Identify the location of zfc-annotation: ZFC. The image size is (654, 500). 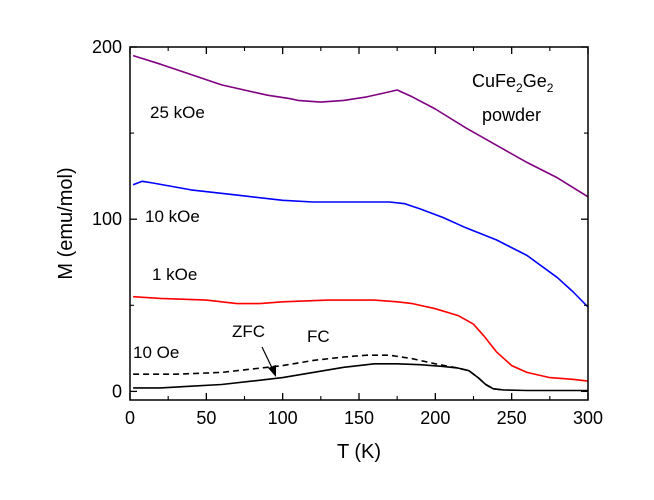
(248, 331).